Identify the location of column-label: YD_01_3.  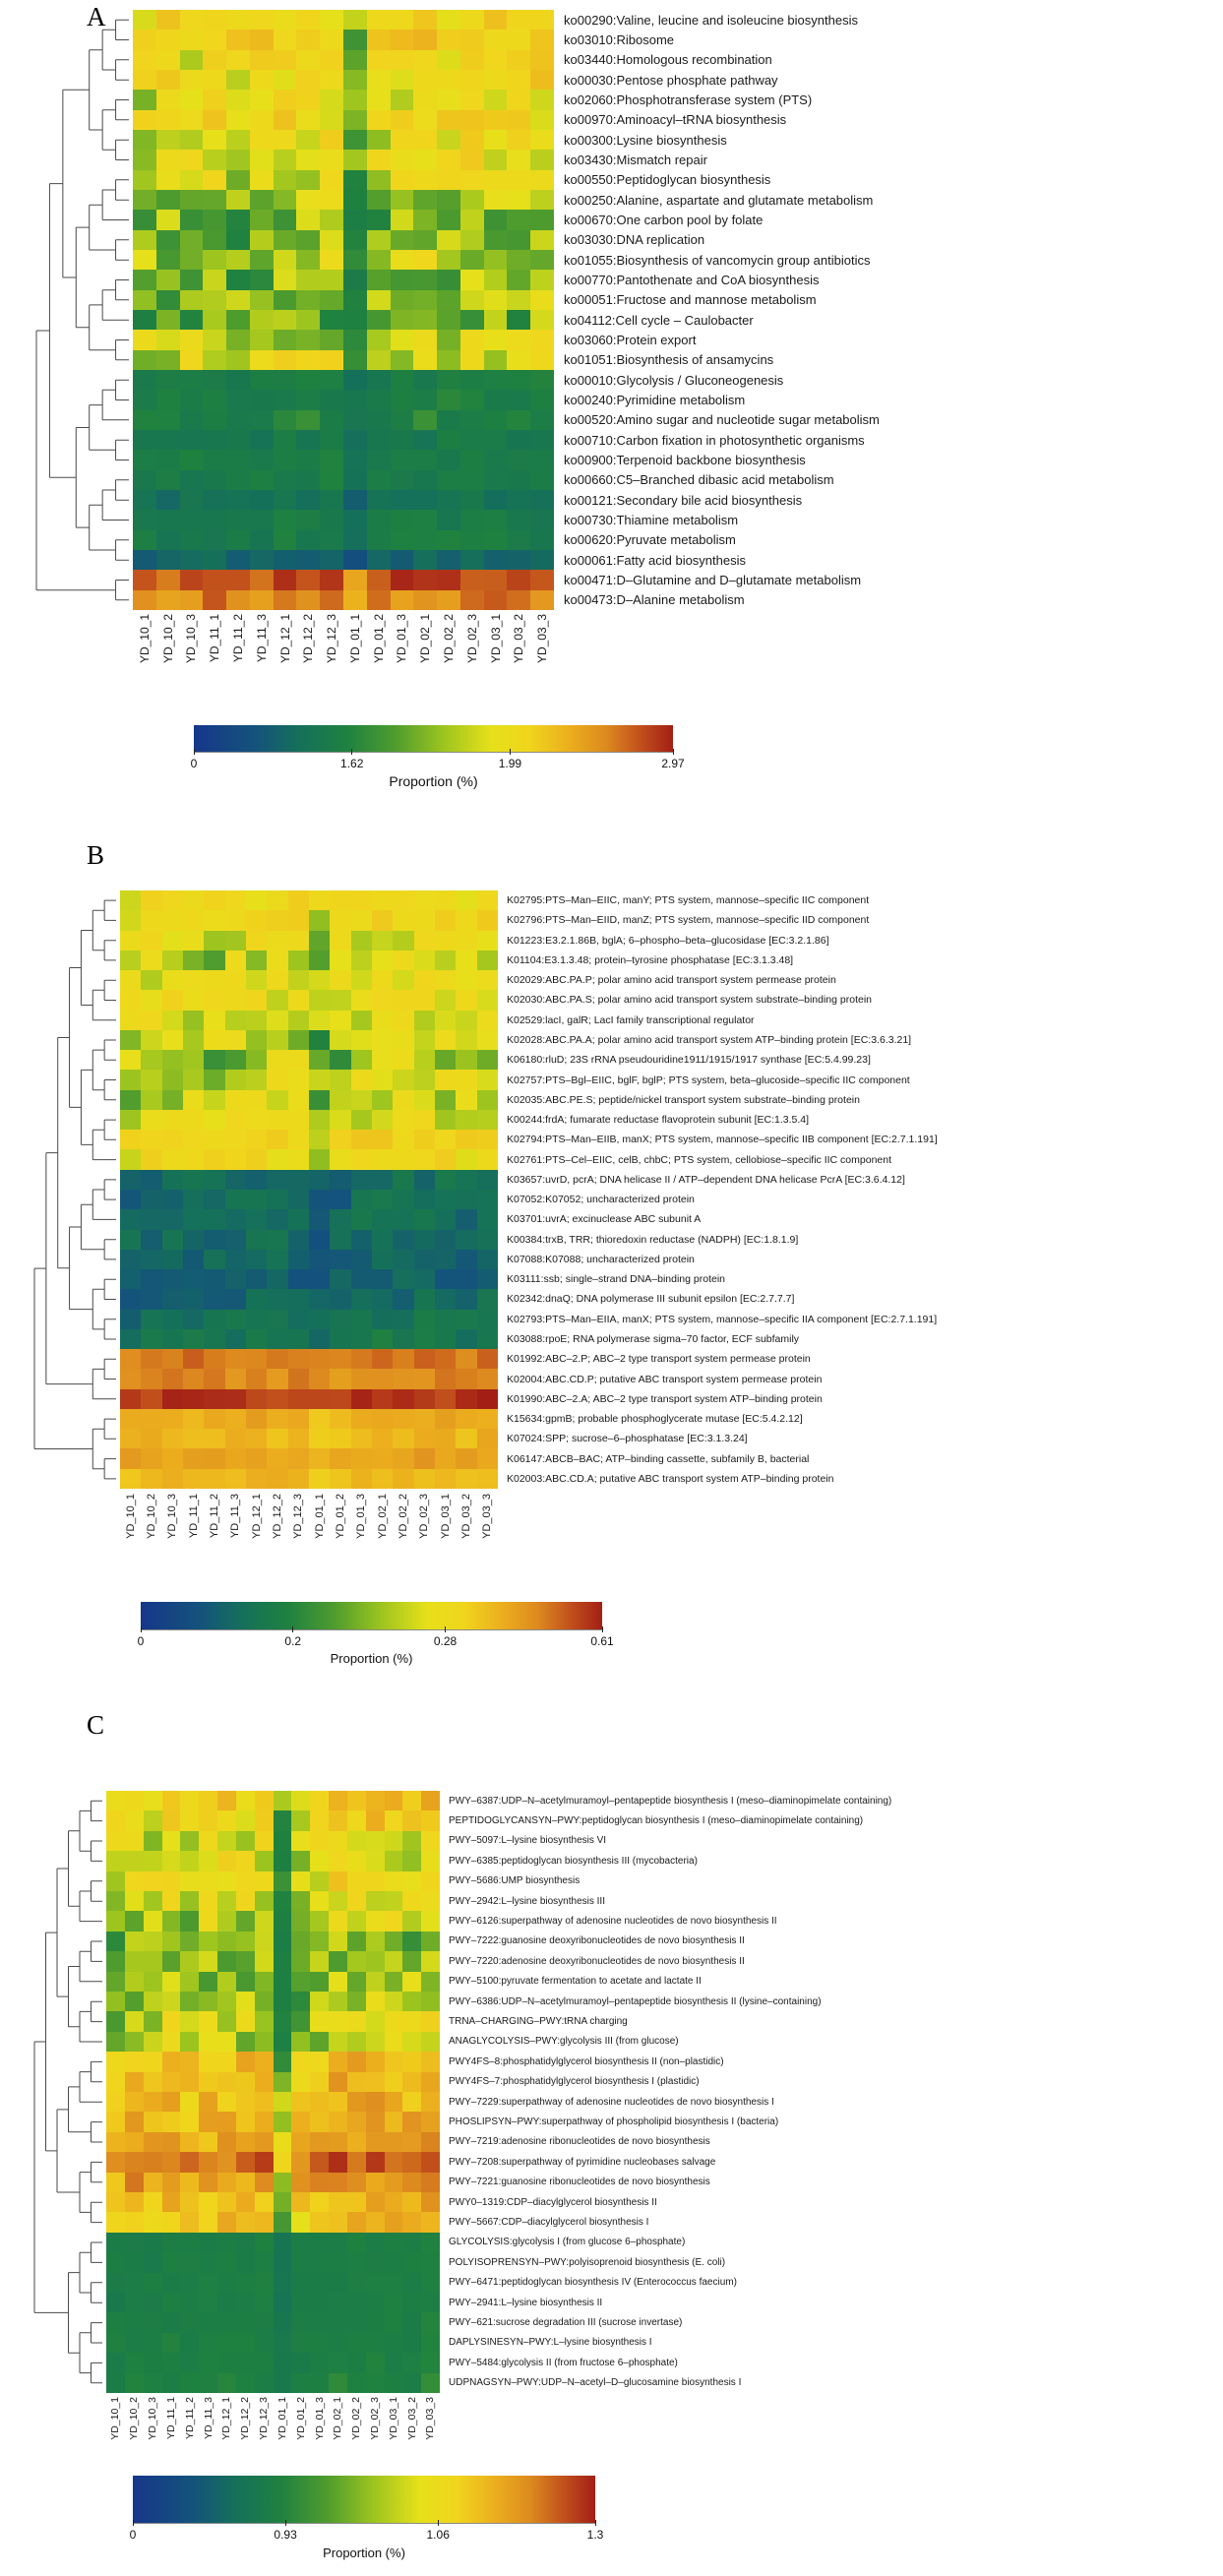
(402, 639).